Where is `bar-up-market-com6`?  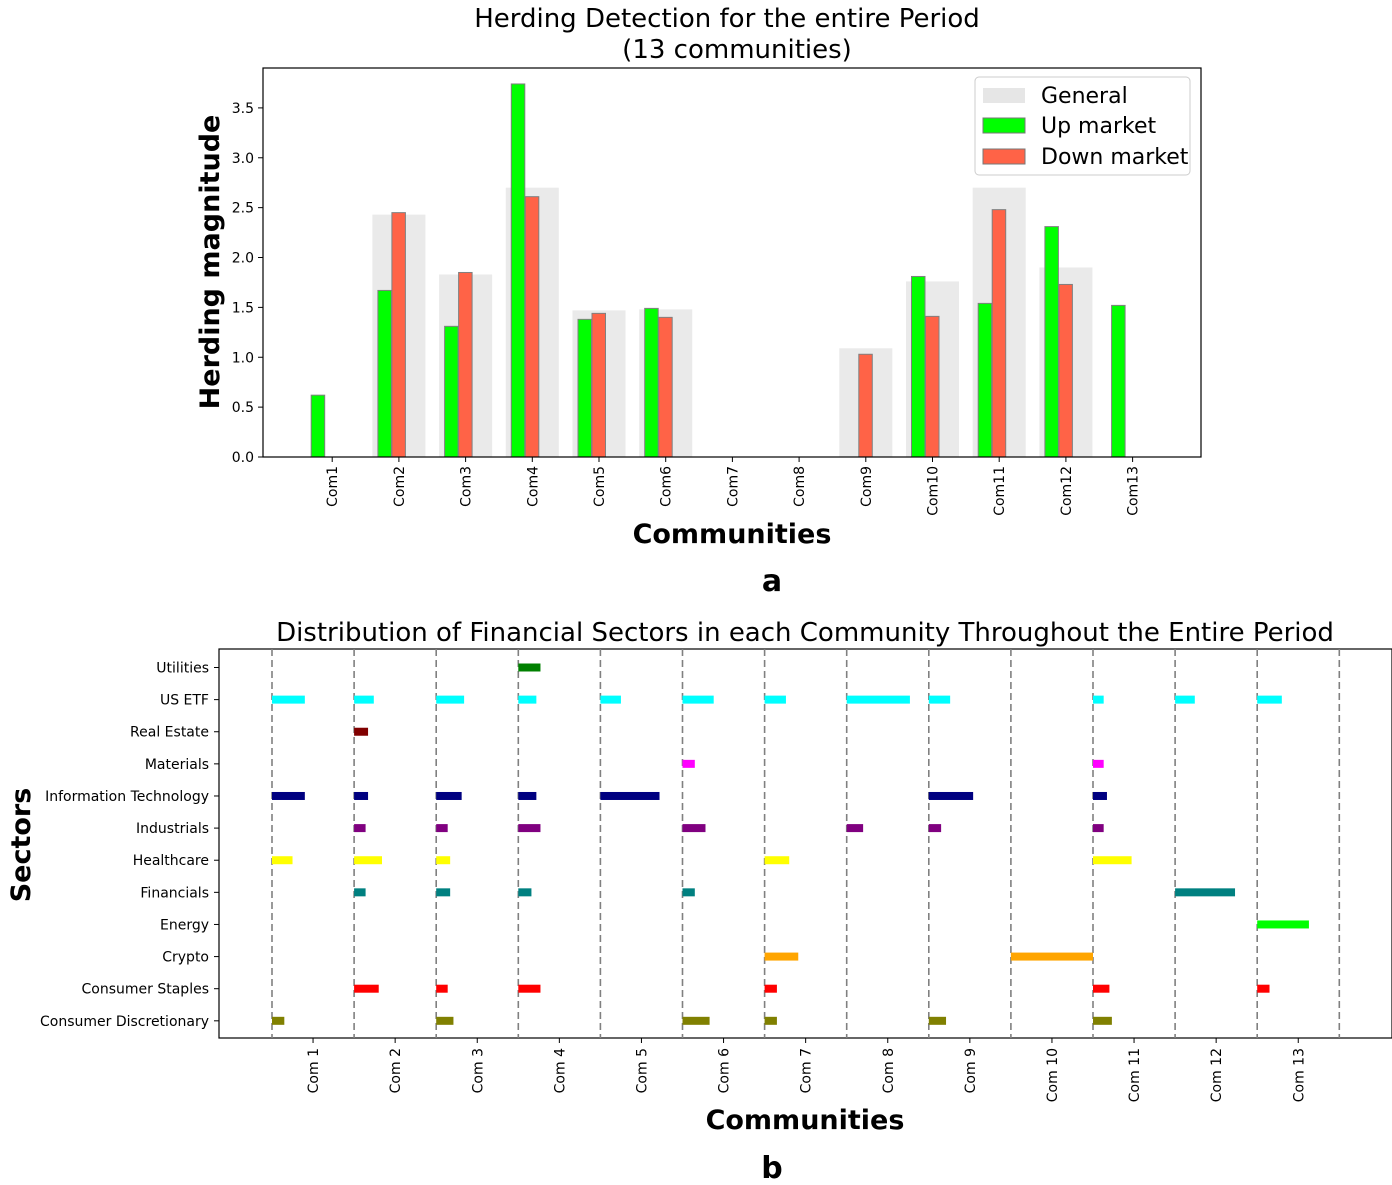 bar-up-market-com6 is located at coordinates (651, 382).